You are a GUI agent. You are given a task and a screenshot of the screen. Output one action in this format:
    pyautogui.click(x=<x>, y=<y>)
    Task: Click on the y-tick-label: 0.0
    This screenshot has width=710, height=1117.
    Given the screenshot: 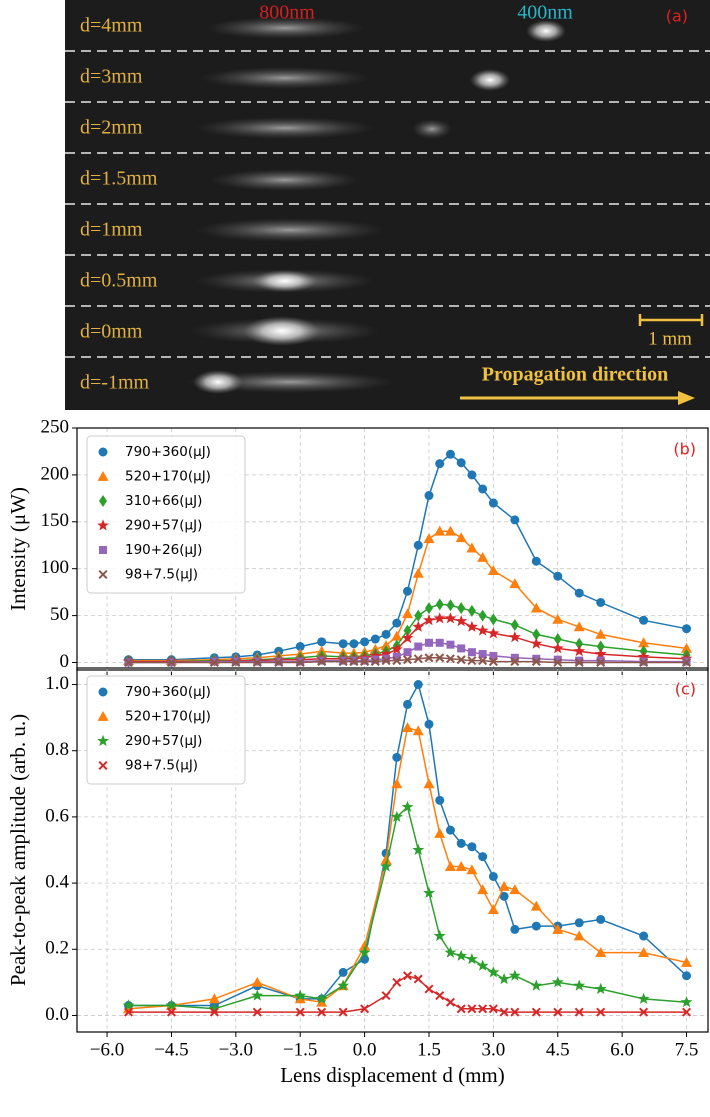 What is the action you would take?
    pyautogui.click(x=57, y=1014)
    